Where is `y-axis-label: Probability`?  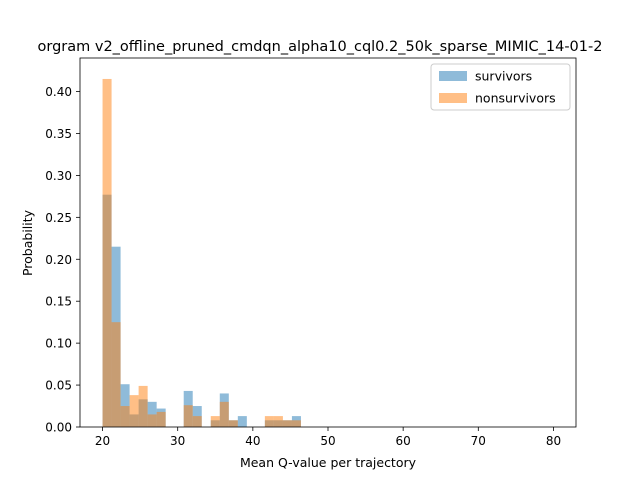 y-axis-label: Probability is located at coordinates (27, 242).